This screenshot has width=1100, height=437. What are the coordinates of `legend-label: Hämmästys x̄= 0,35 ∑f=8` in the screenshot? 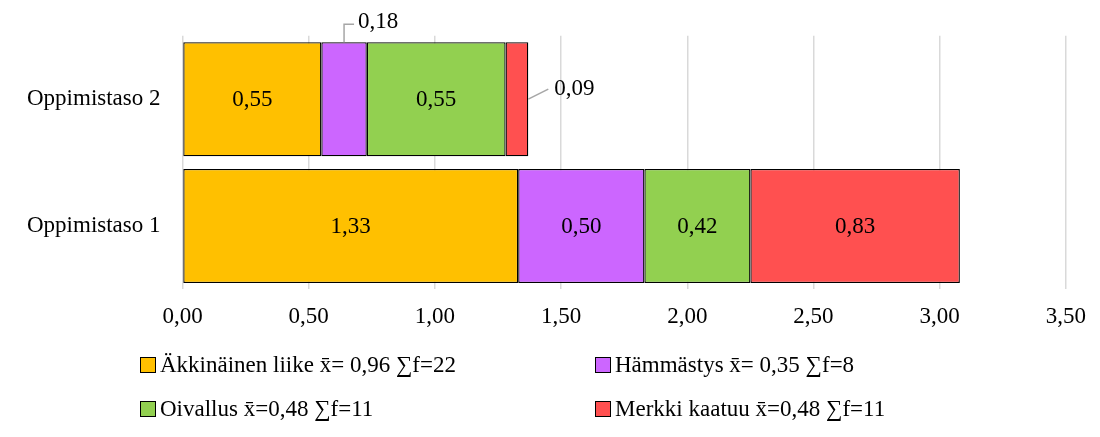 It's located at (735, 365).